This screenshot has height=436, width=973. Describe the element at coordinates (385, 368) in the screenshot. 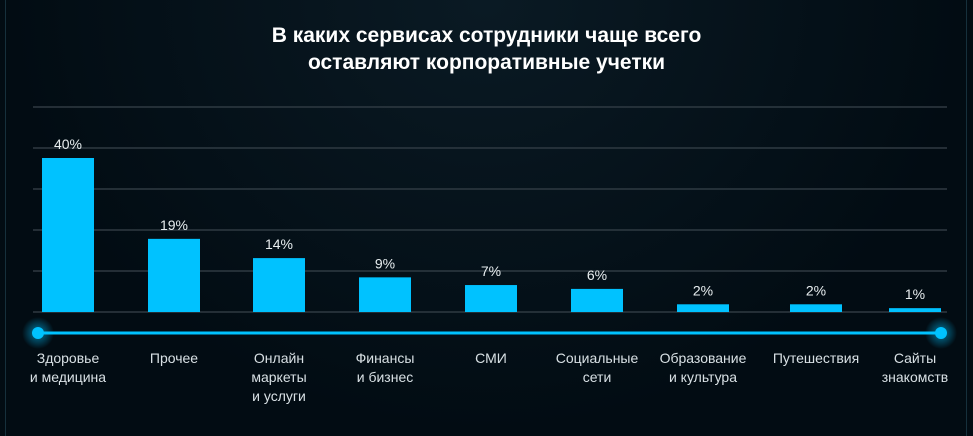

I see `category-label: Финансы и бизнес` at that location.